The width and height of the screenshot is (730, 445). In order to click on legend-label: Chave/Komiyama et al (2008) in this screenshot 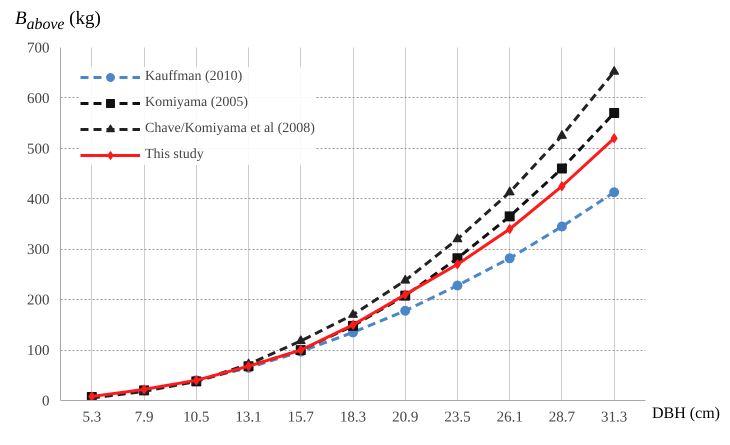, I will do `click(230, 129)`.